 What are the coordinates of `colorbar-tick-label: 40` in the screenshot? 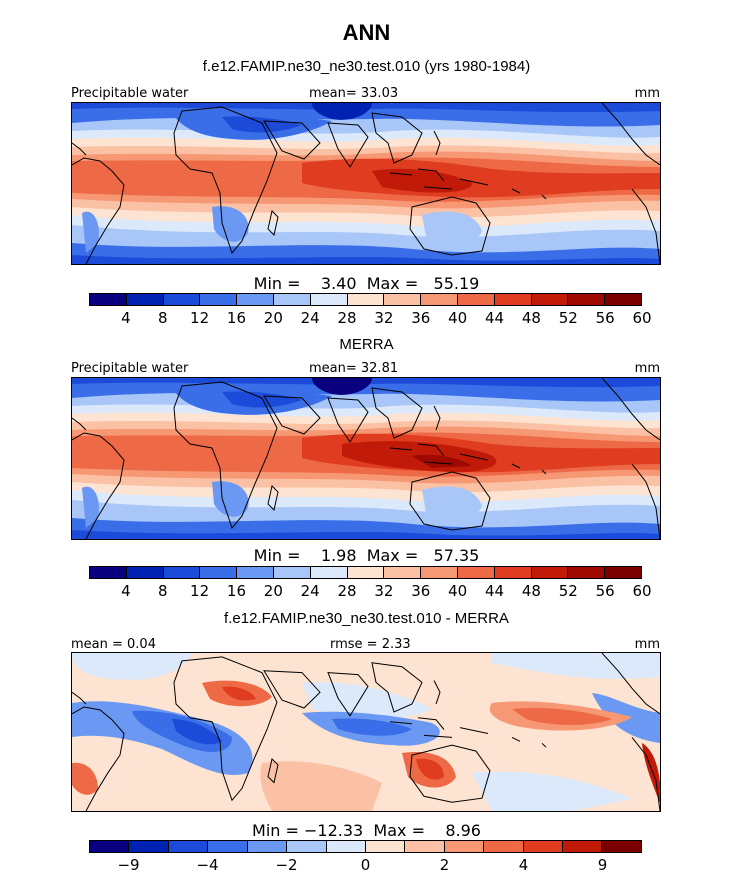 It's located at (458, 591).